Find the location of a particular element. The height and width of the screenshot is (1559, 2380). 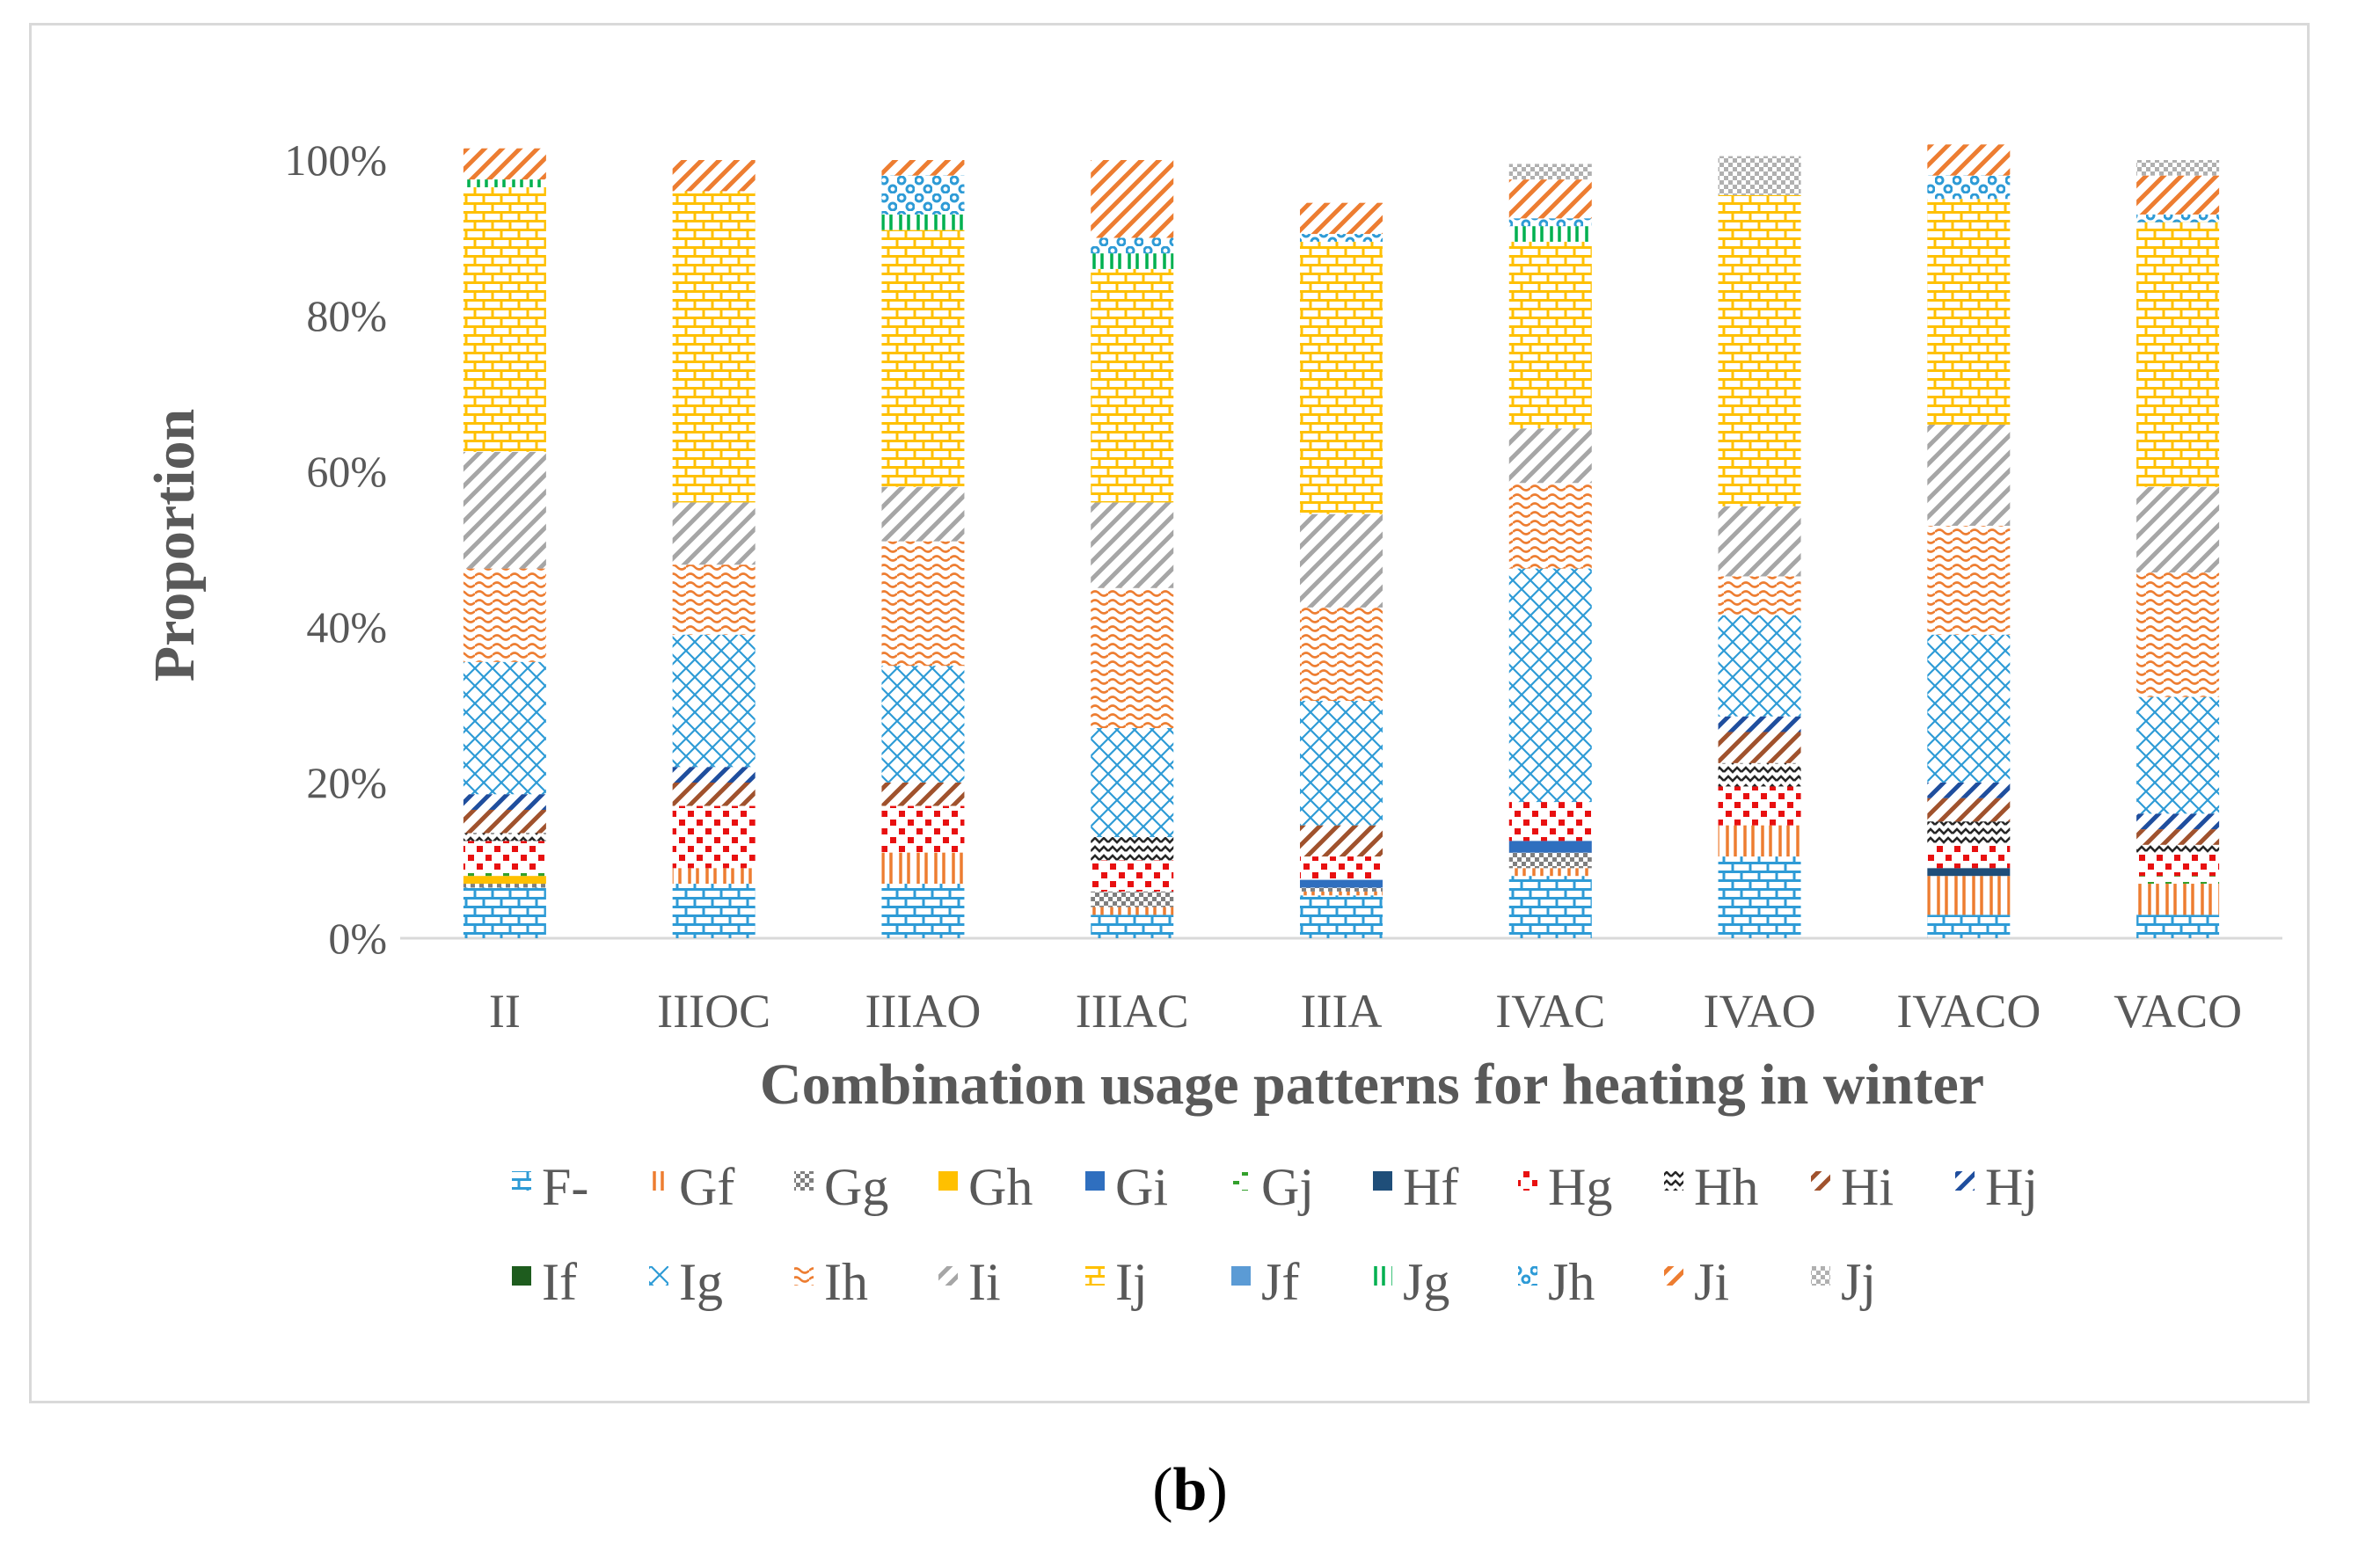

bar-segment-ih-iiia is located at coordinates (1341, 655).